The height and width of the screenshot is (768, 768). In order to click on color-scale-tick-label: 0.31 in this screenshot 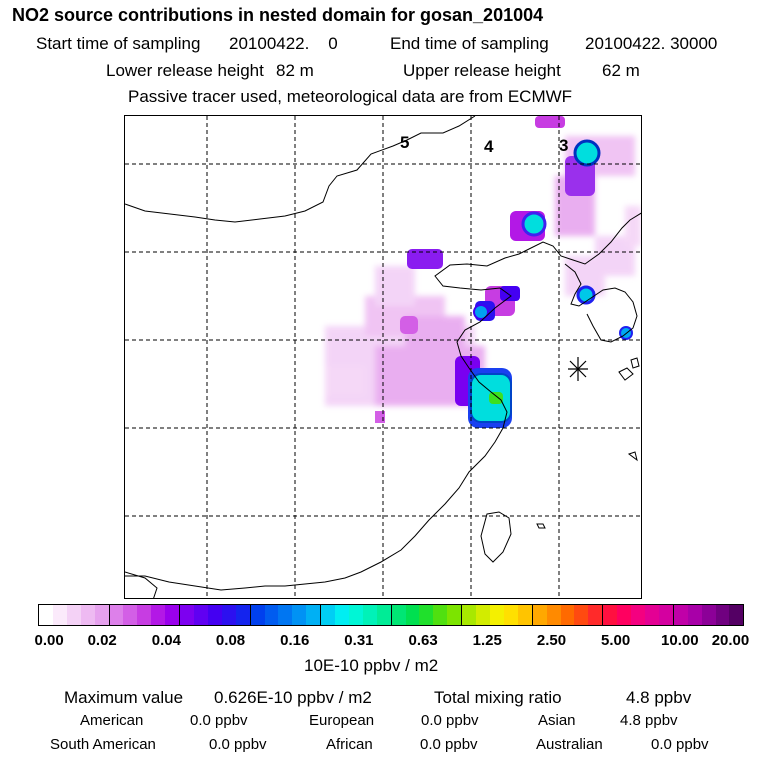, I will do `click(359, 640)`.